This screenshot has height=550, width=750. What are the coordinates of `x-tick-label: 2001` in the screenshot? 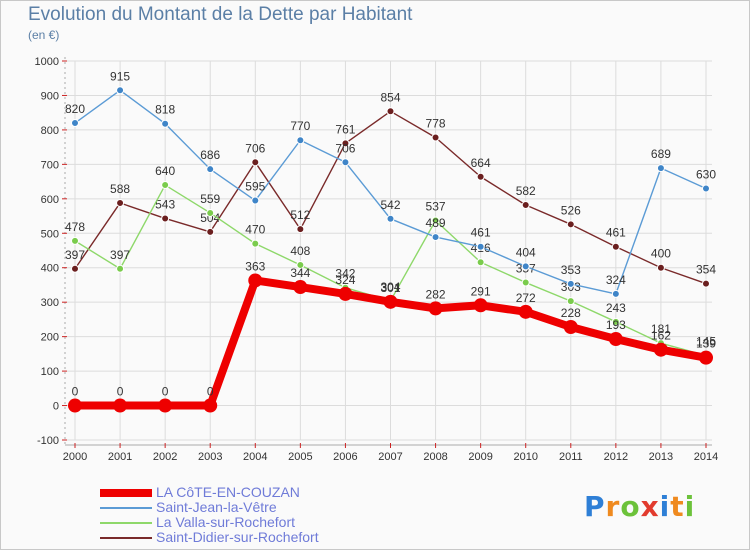 It's located at (120, 457).